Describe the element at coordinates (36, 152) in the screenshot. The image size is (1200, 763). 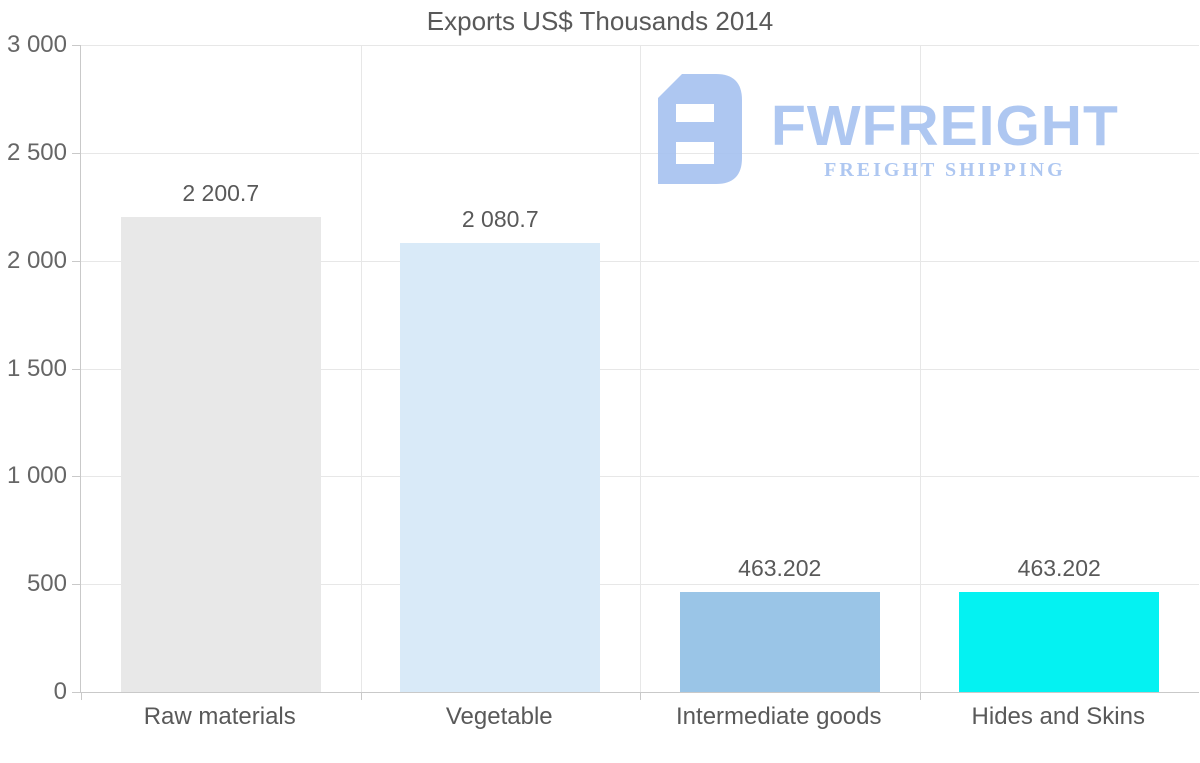
I see `y-tick-label: 2 500` at that location.